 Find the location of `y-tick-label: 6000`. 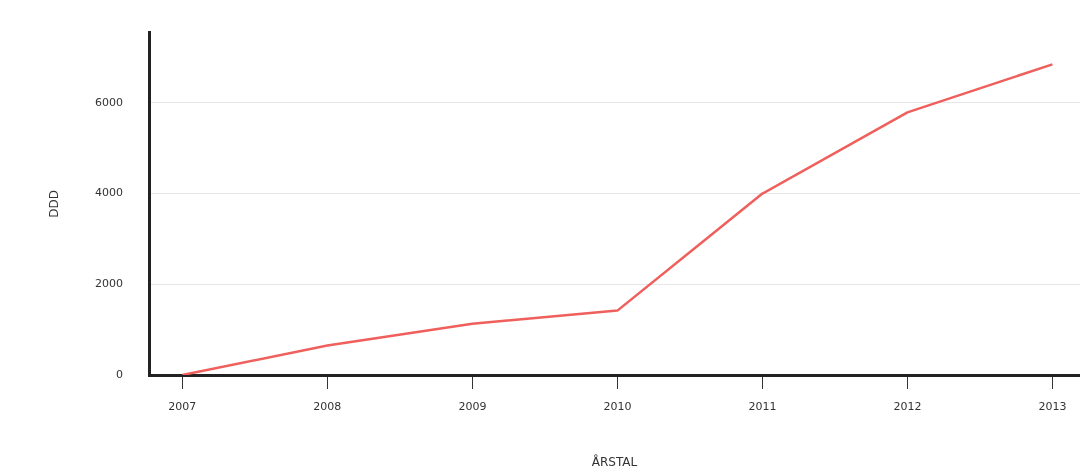

y-tick-label: 6000 is located at coordinates (109, 102).